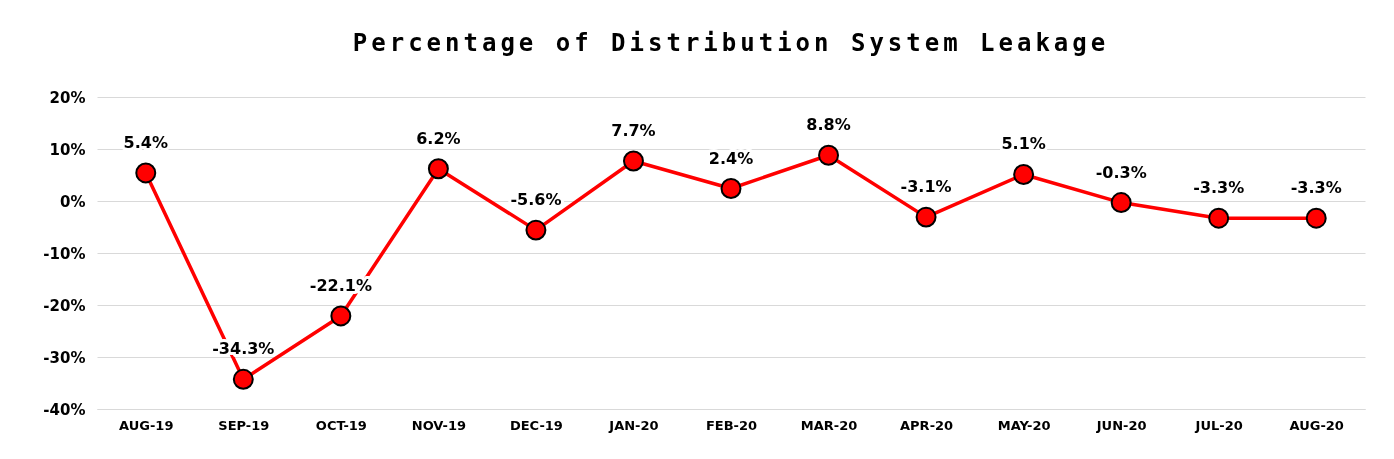 The height and width of the screenshot is (459, 1394). What do you see at coordinates (731, 425) in the screenshot?
I see `x-tick-label: FEB-20` at bounding box center [731, 425].